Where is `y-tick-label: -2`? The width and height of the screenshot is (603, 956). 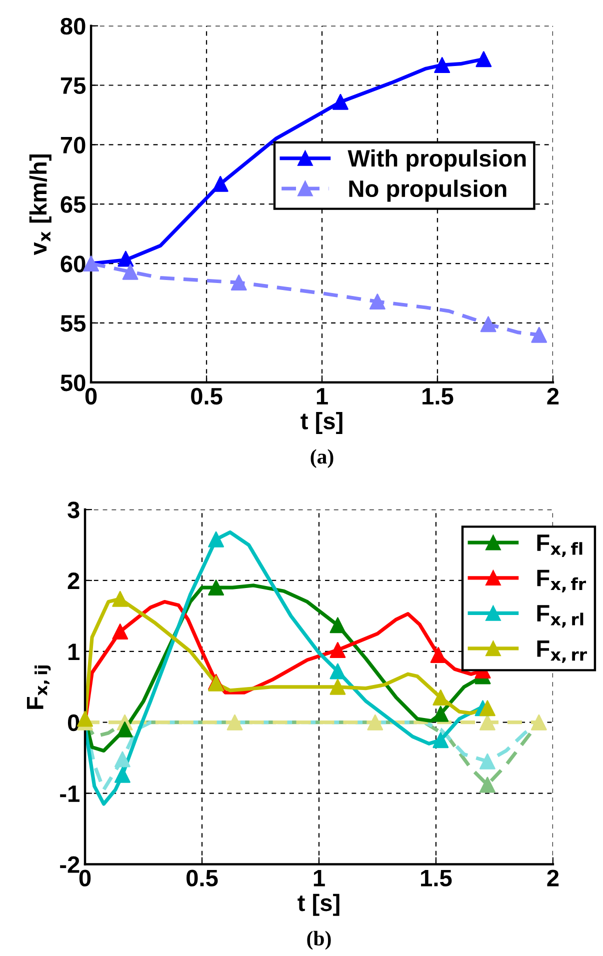 y-tick-label: -2 is located at coordinates (70, 864).